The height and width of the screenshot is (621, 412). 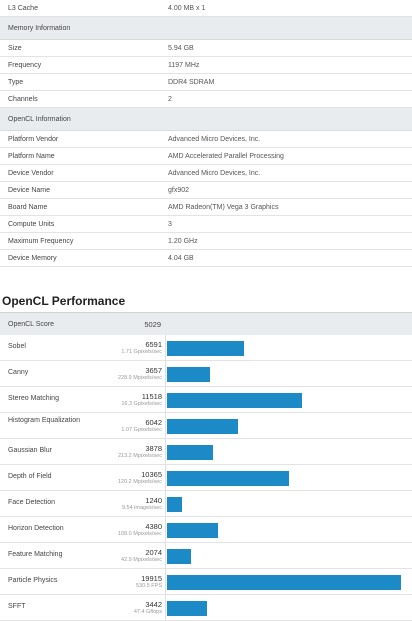 I want to click on opencl-score-row: OpenCL Score 5029, so click(x=206, y=323).